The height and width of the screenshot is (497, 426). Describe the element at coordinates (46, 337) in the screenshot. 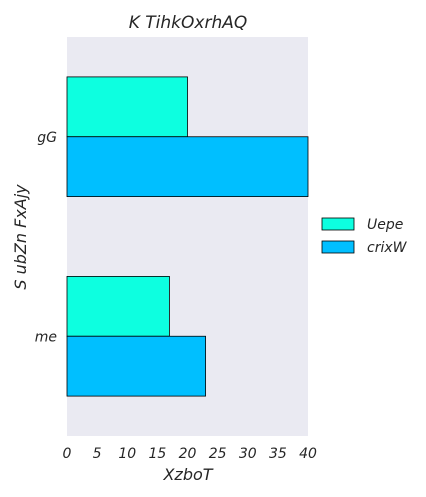

I see `y-tick-label: me` at that location.